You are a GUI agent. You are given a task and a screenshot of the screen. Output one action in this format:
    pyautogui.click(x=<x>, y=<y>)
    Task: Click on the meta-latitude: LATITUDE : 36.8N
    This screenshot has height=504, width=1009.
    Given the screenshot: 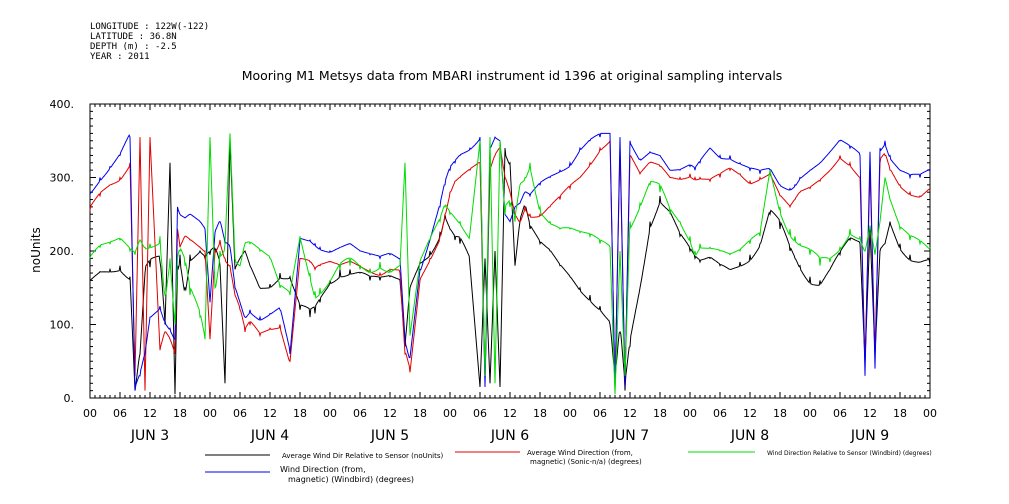 What is the action you would take?
    pyautogui.click(x=133, y=37)
    